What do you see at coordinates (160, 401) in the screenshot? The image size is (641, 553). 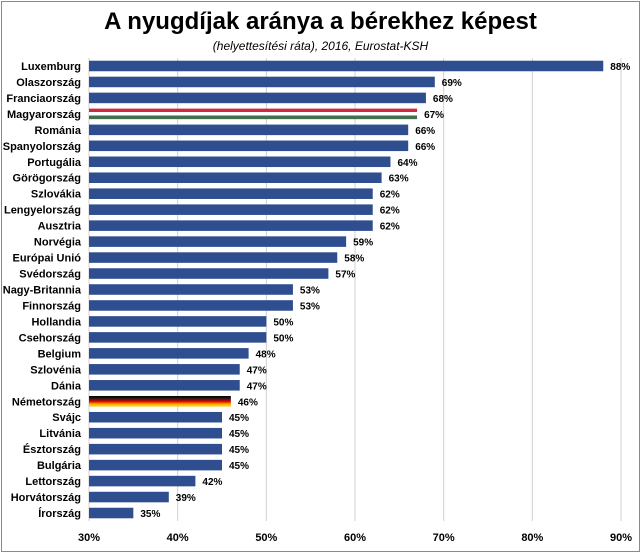 I see `bar-nemetorszag` at bounding box center [160, 401].